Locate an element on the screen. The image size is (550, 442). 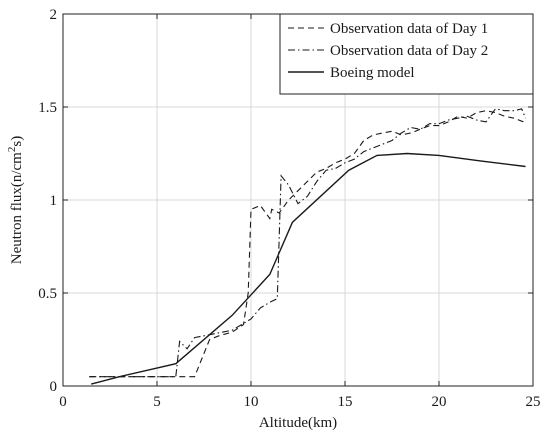
y-axis-label: Neutron flux(n/cm2s) is located at coordinates (15, 200).